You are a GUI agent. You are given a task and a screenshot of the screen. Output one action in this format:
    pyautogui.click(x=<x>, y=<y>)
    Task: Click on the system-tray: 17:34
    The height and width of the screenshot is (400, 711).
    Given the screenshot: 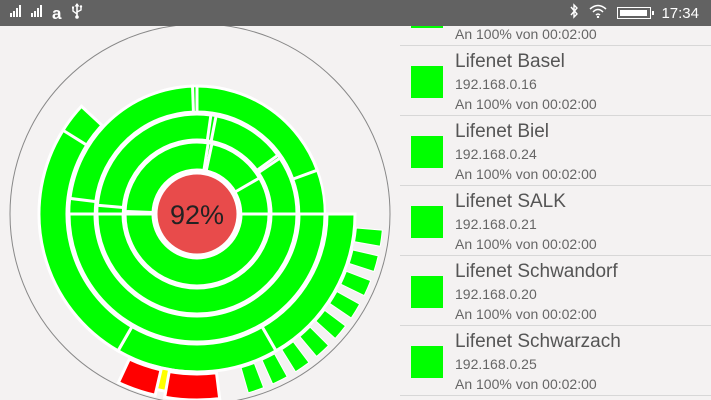 What is the action you would take?
    pyautogui.click(x=634, y=13)
    